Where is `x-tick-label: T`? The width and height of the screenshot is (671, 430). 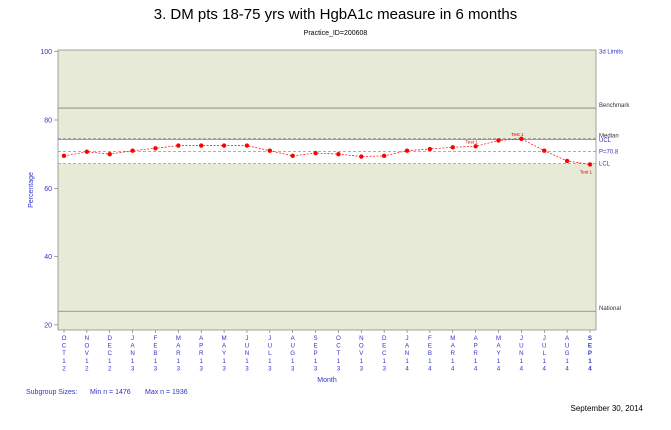 x-tick-label: T is located at coordinates (64, 353).